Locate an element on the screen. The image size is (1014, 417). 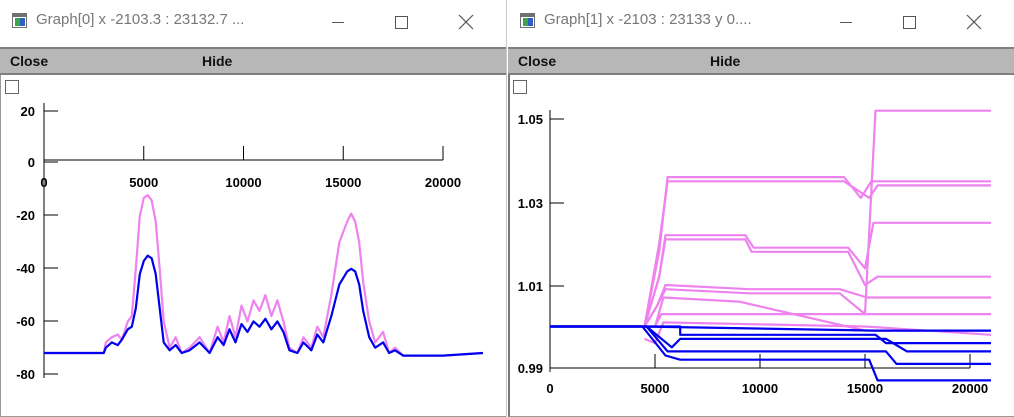
y-tick-label: 1.05 is located at coordinates (530, 119).